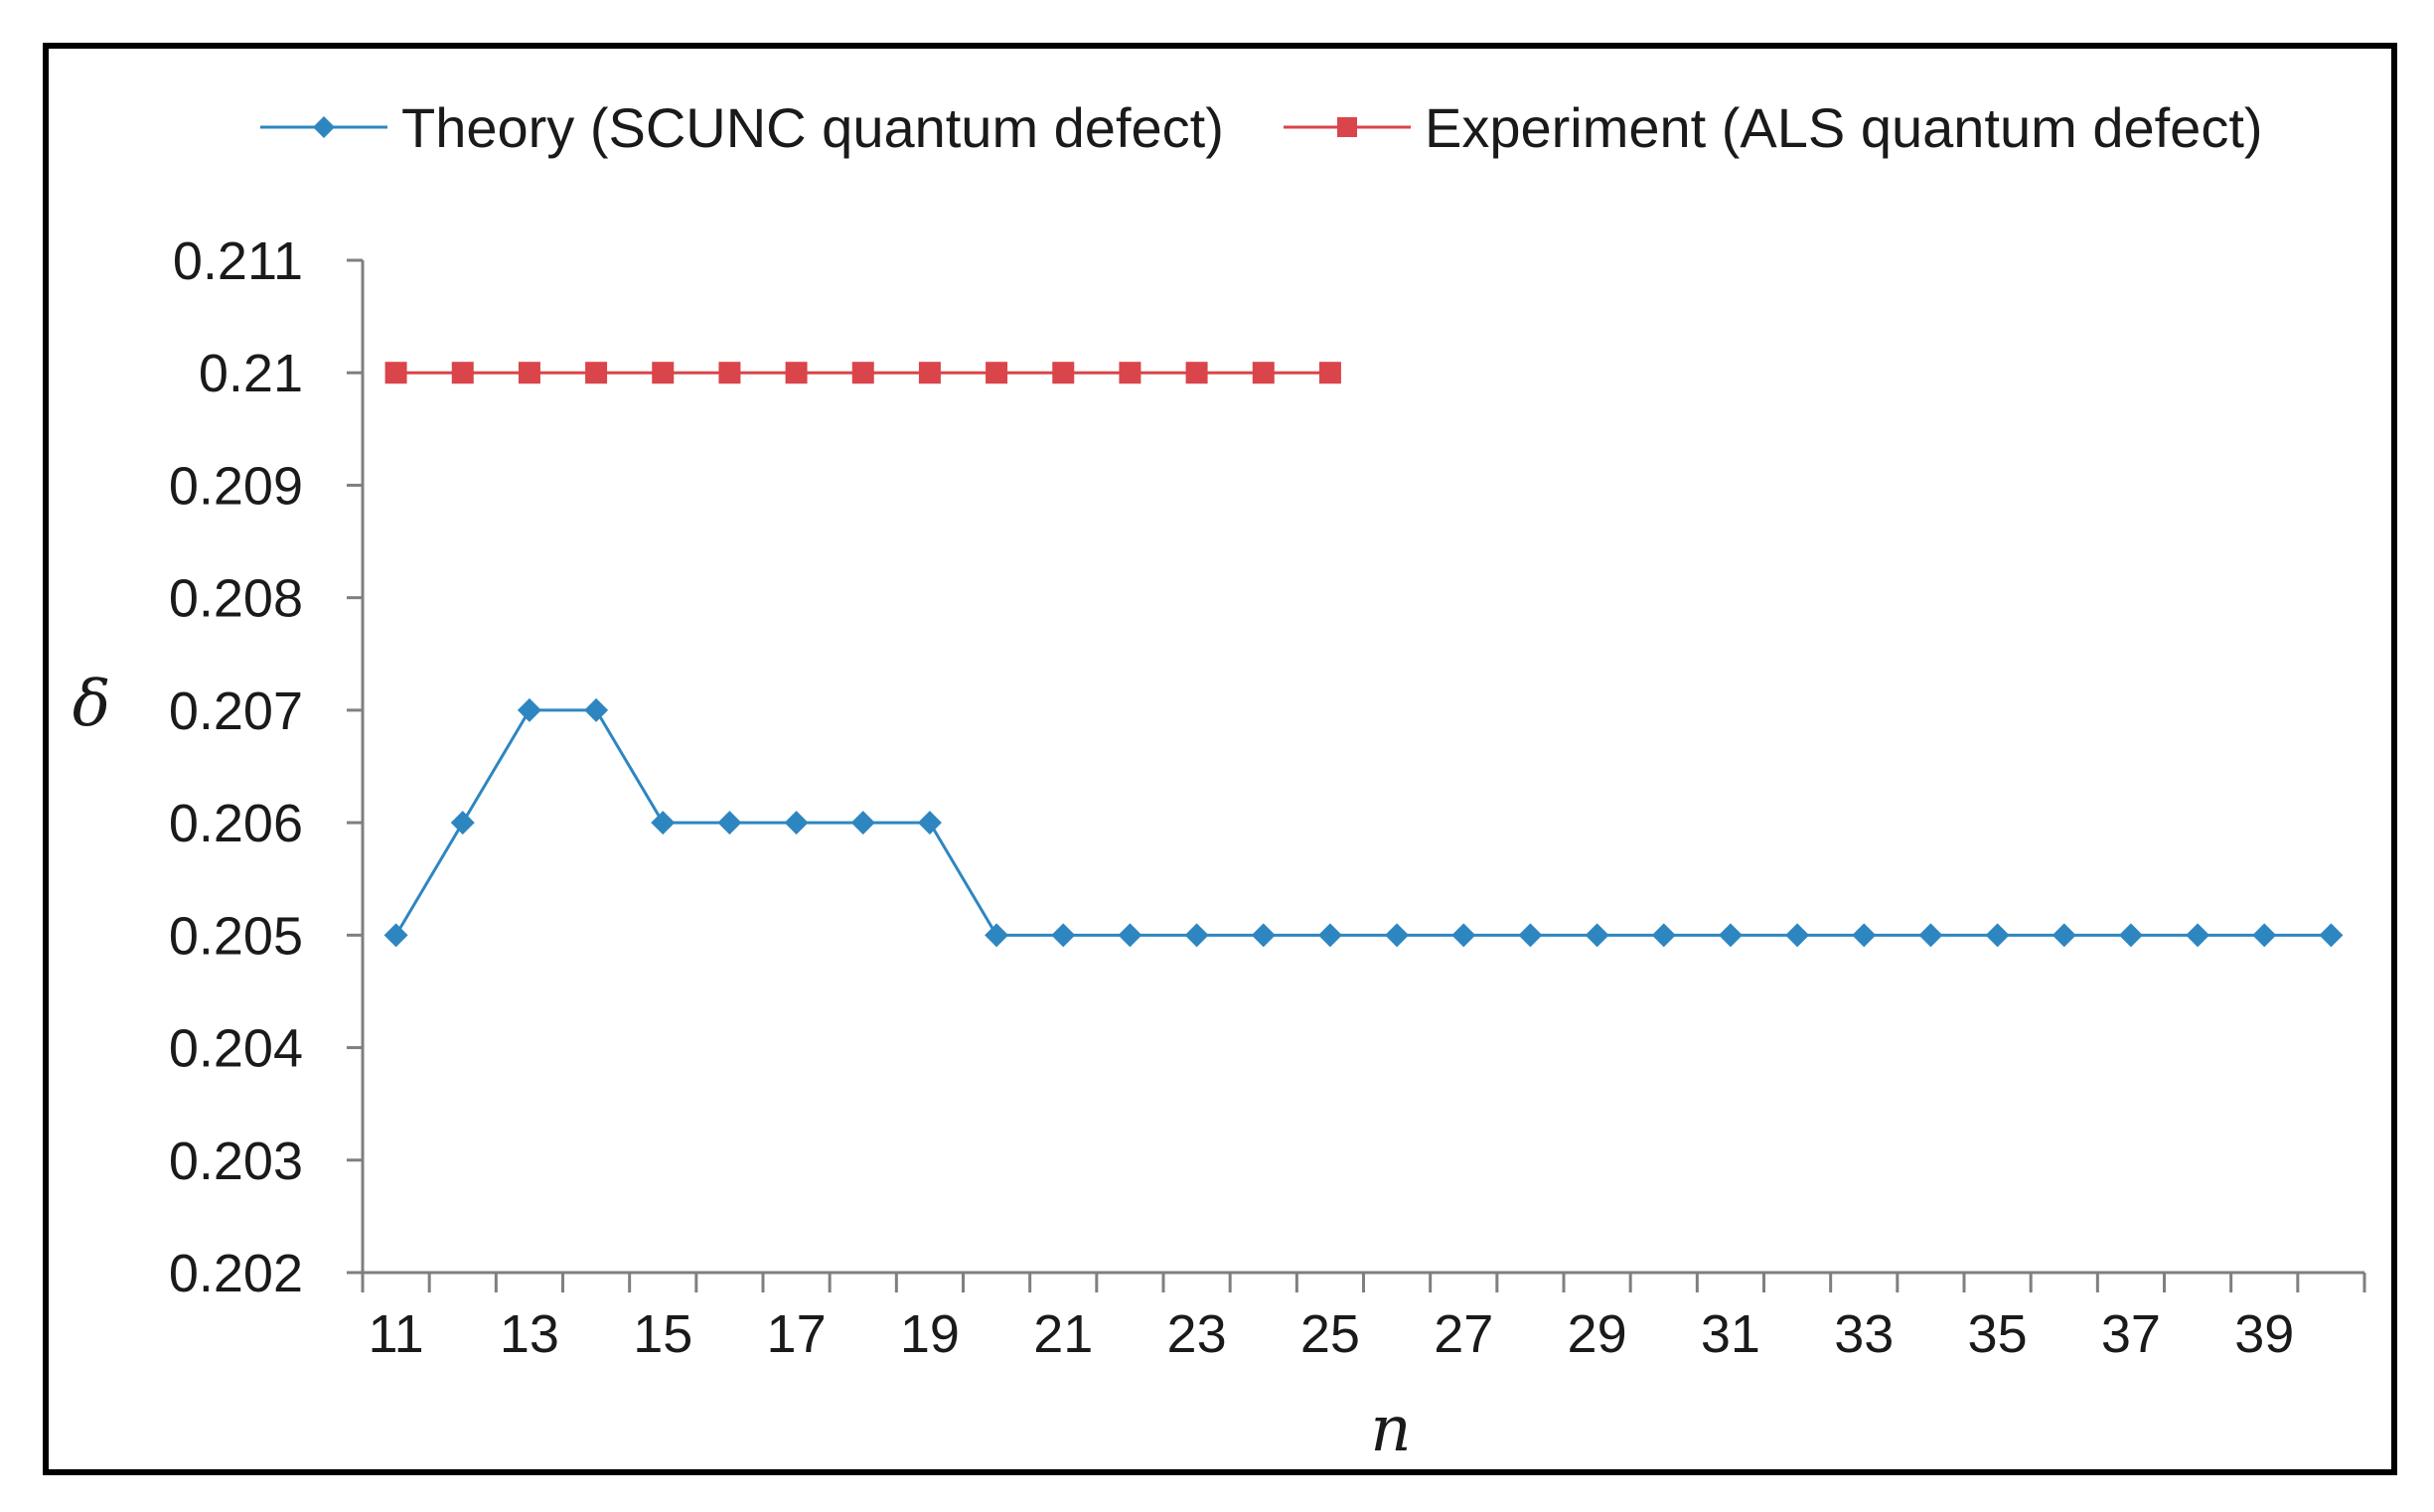  I want to click on series-theory, so click(1363, 822).